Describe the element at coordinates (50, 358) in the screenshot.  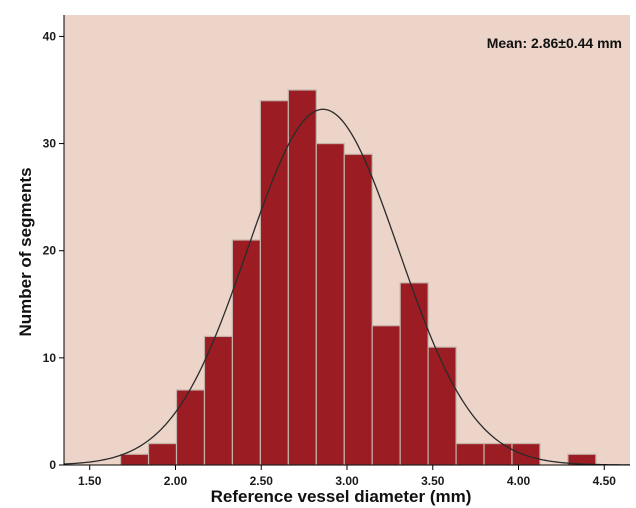
I see `y-tick-label: 10` at that location.